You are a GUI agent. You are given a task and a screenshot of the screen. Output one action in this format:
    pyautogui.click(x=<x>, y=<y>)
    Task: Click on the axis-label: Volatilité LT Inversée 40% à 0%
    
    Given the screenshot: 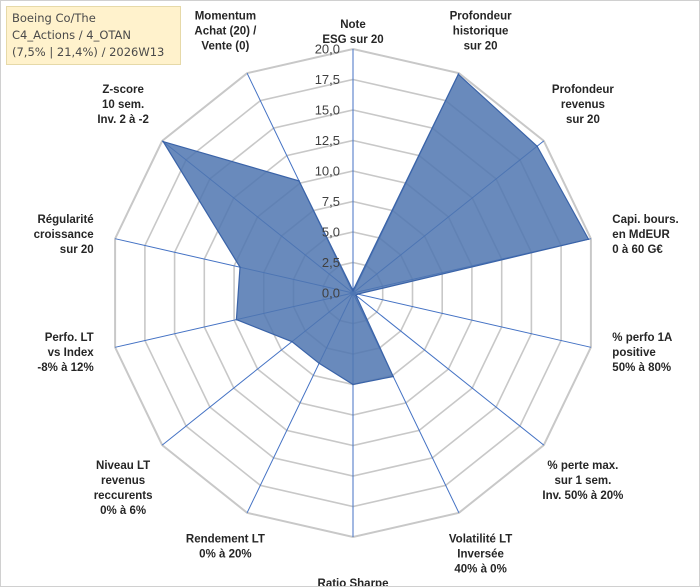 What is the action you would take?
    pyautogui.click(x=480, y=555)
    